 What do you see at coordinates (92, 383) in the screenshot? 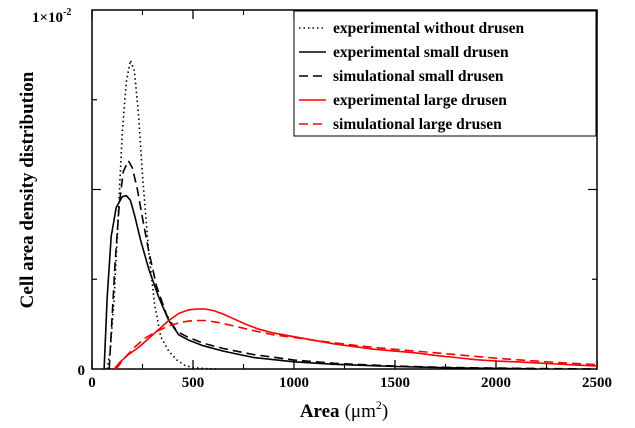
I see `x-tick-label: 0` at bounding box center [92, 383].